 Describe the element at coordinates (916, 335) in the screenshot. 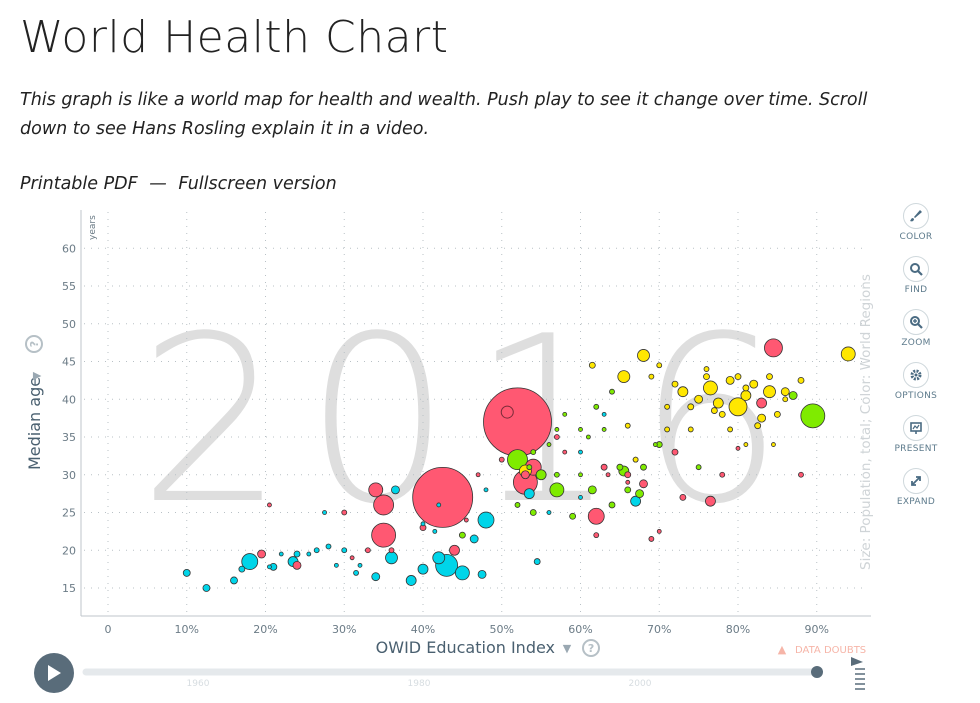

I see `zoom-tool-button: ZOOM` at that location.